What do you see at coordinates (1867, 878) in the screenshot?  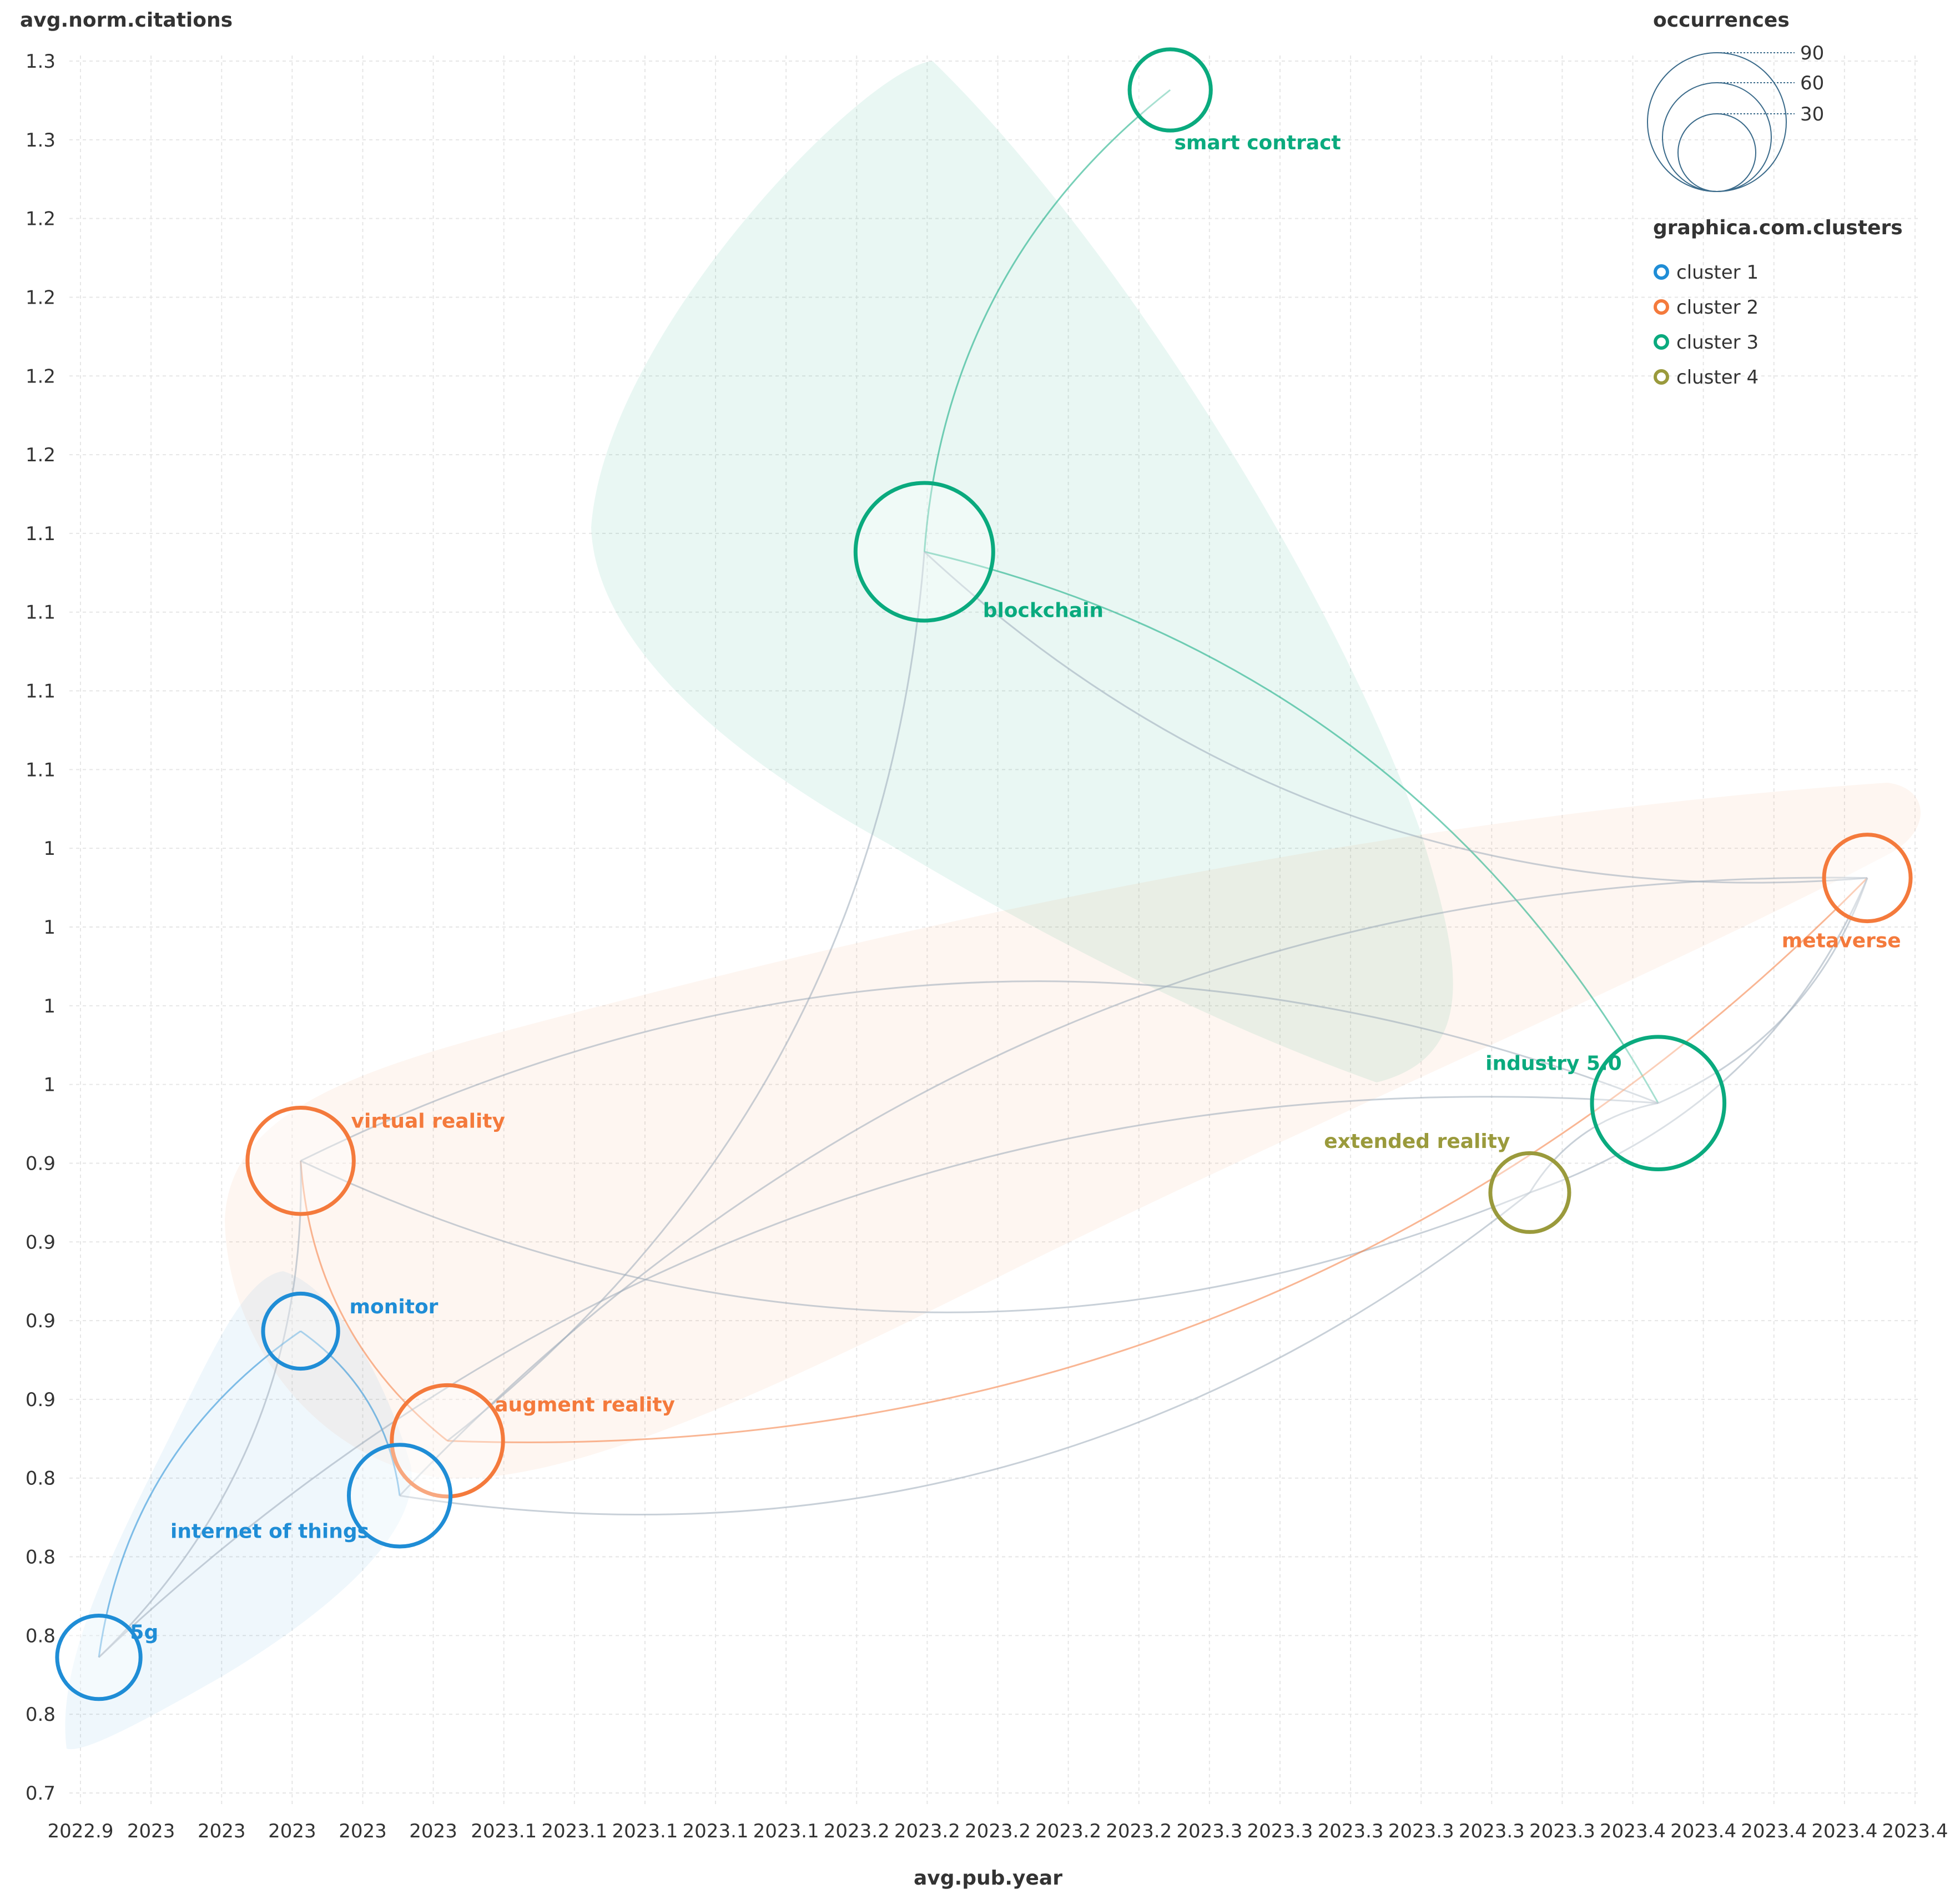 I see `node-metaverse` at bounding box center [1867, 878].